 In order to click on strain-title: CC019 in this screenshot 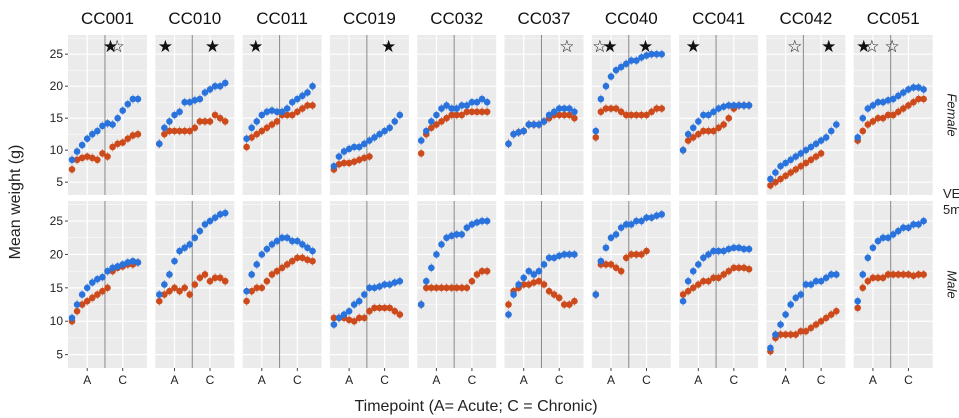, I will do `click(369, 18)`.